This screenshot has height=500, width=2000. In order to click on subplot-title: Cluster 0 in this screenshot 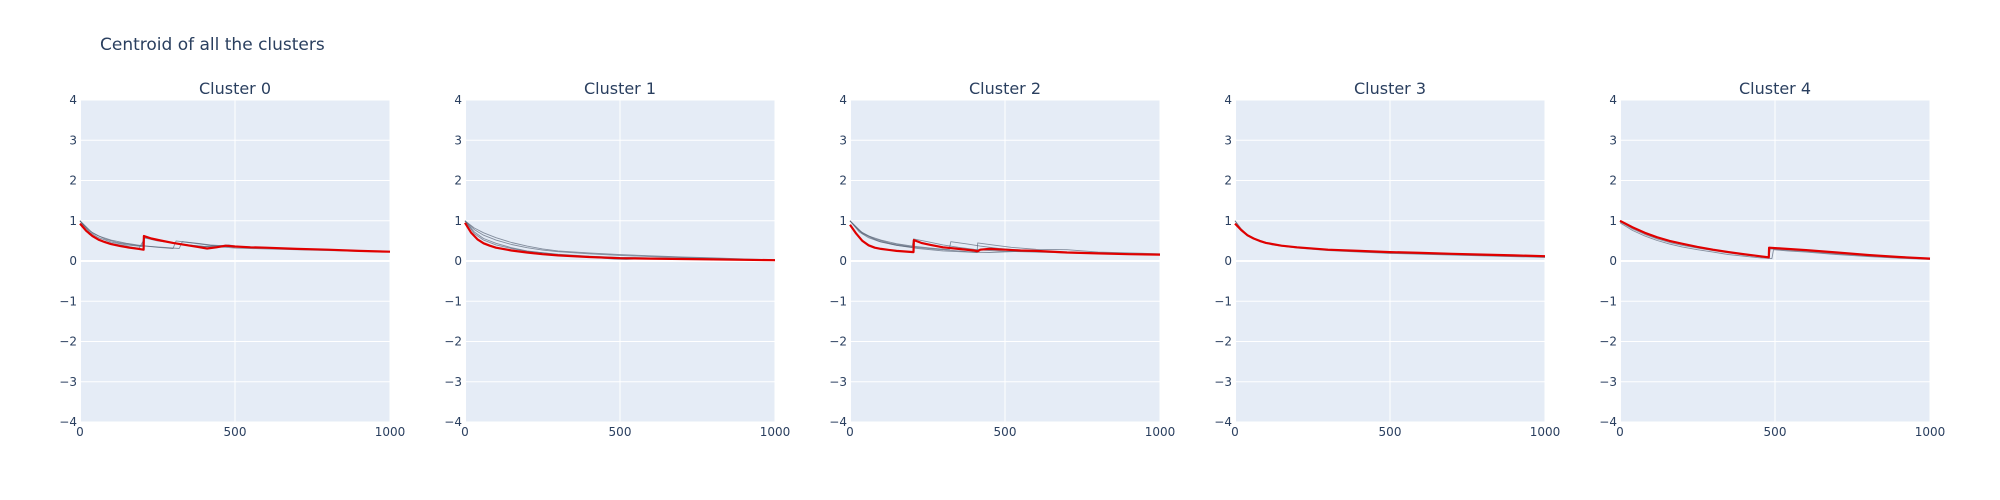, I will do `click(235, 88)`.